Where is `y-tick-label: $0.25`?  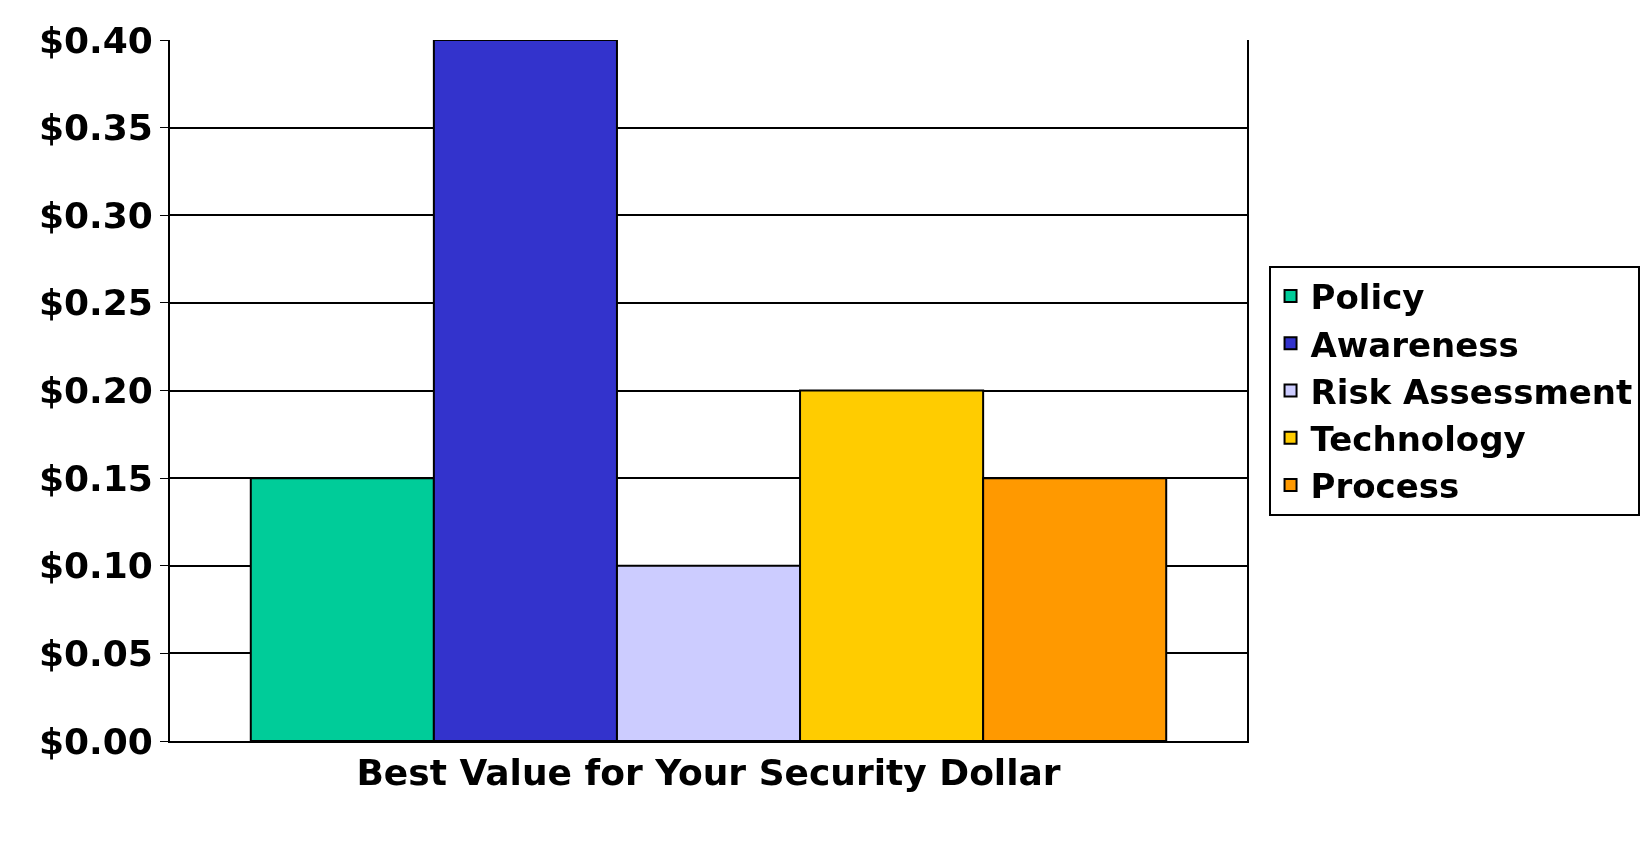
y-tick-label: $0.25 is located at coordinates (95, 303).